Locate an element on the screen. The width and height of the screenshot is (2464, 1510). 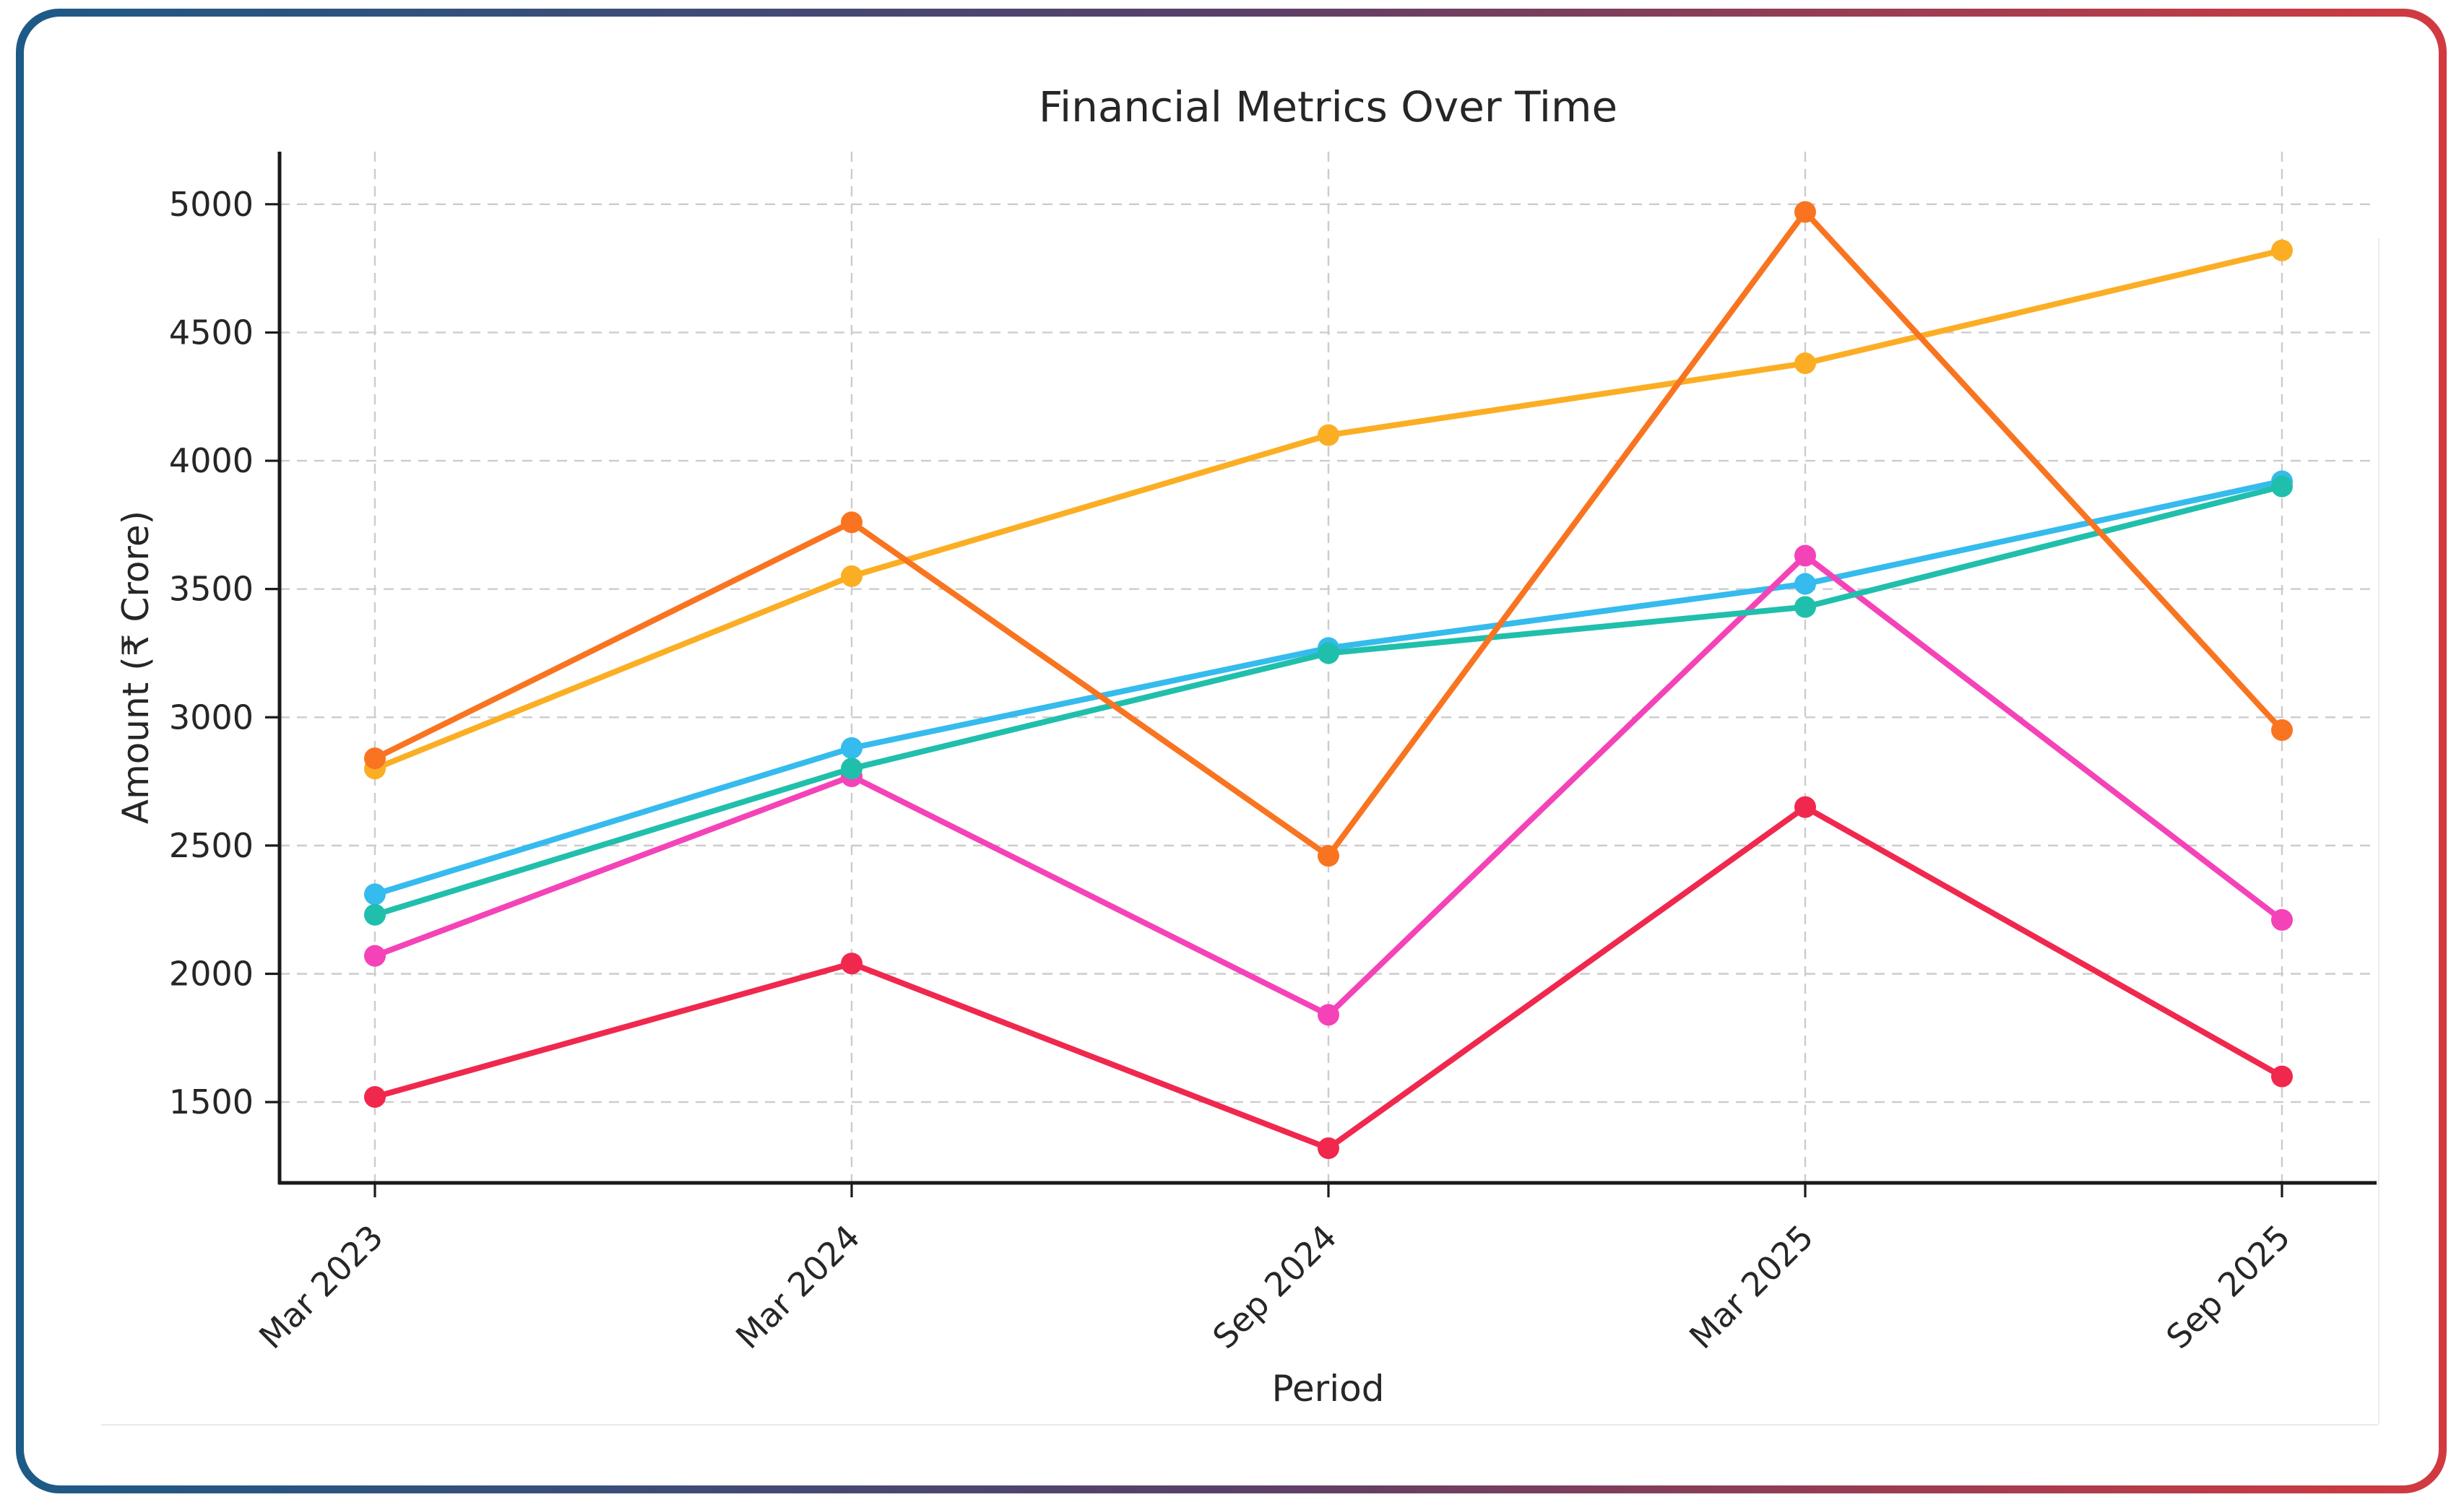
y-tick-label: 2000 is located at coordinates (211, 973).